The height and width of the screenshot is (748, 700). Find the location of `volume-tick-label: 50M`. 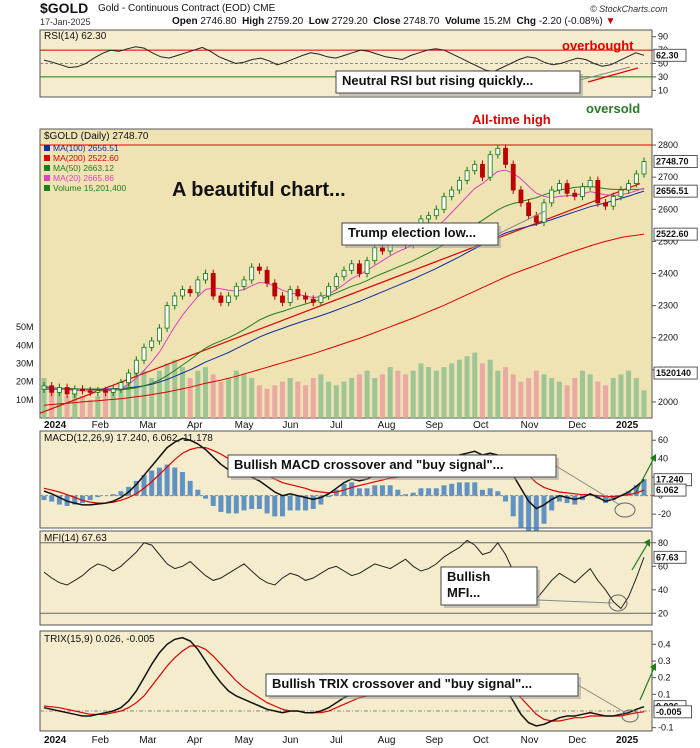

volume-tick-label: 50M is located at coordinates (25, 327).